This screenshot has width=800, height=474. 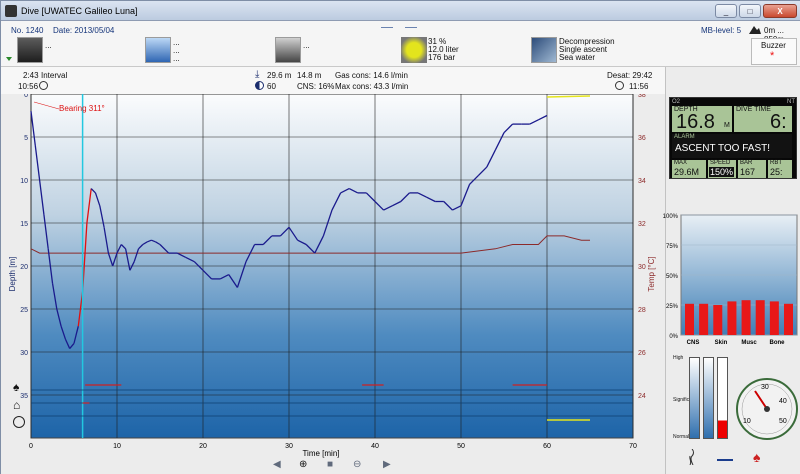 I want to click on stop-button: ■, so click(x=330, y=464).